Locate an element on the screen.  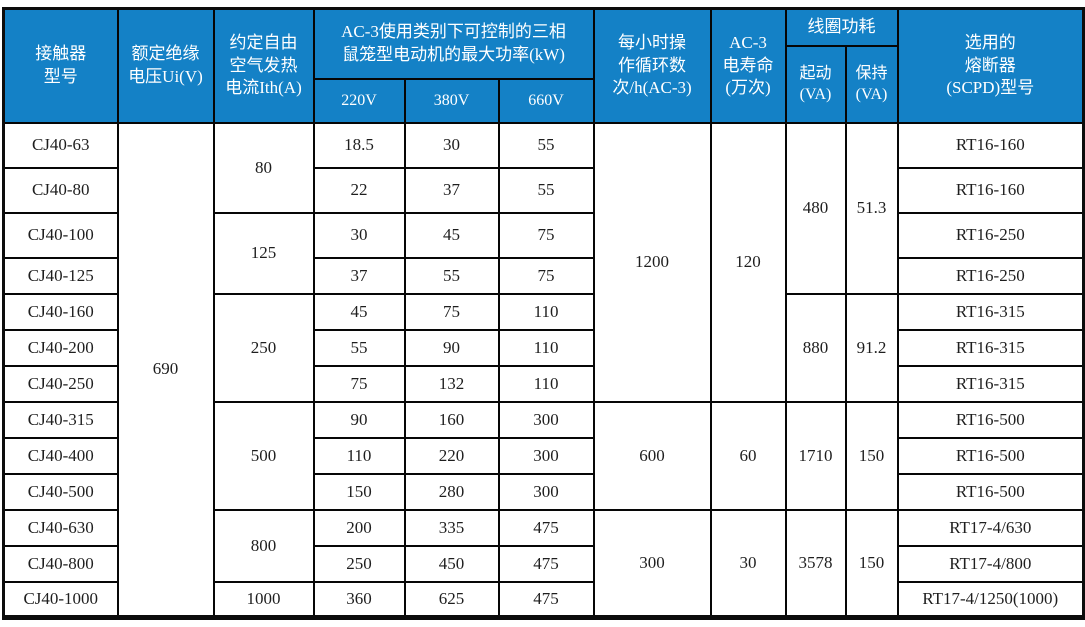
cell-p380: 335 is located at coordinates (451, 527).